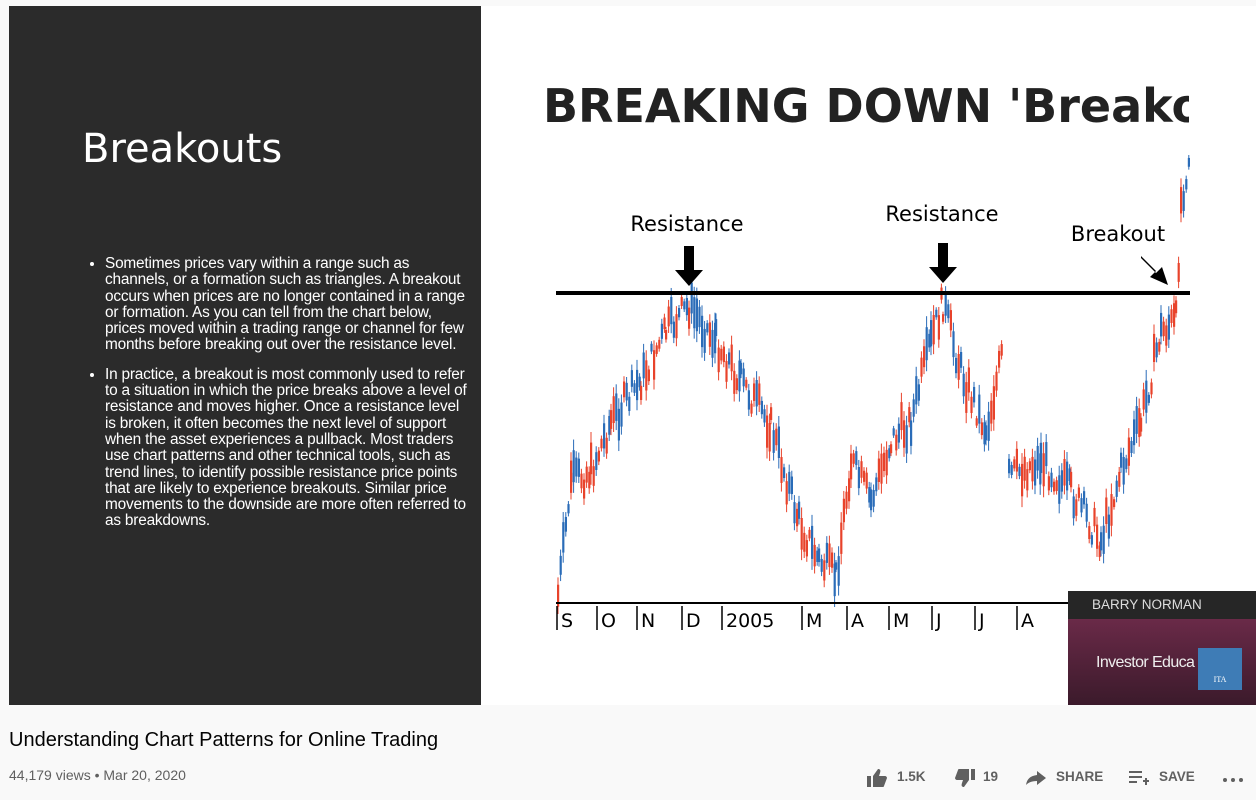  I want to click on dislike-icon, so click(964, 778).